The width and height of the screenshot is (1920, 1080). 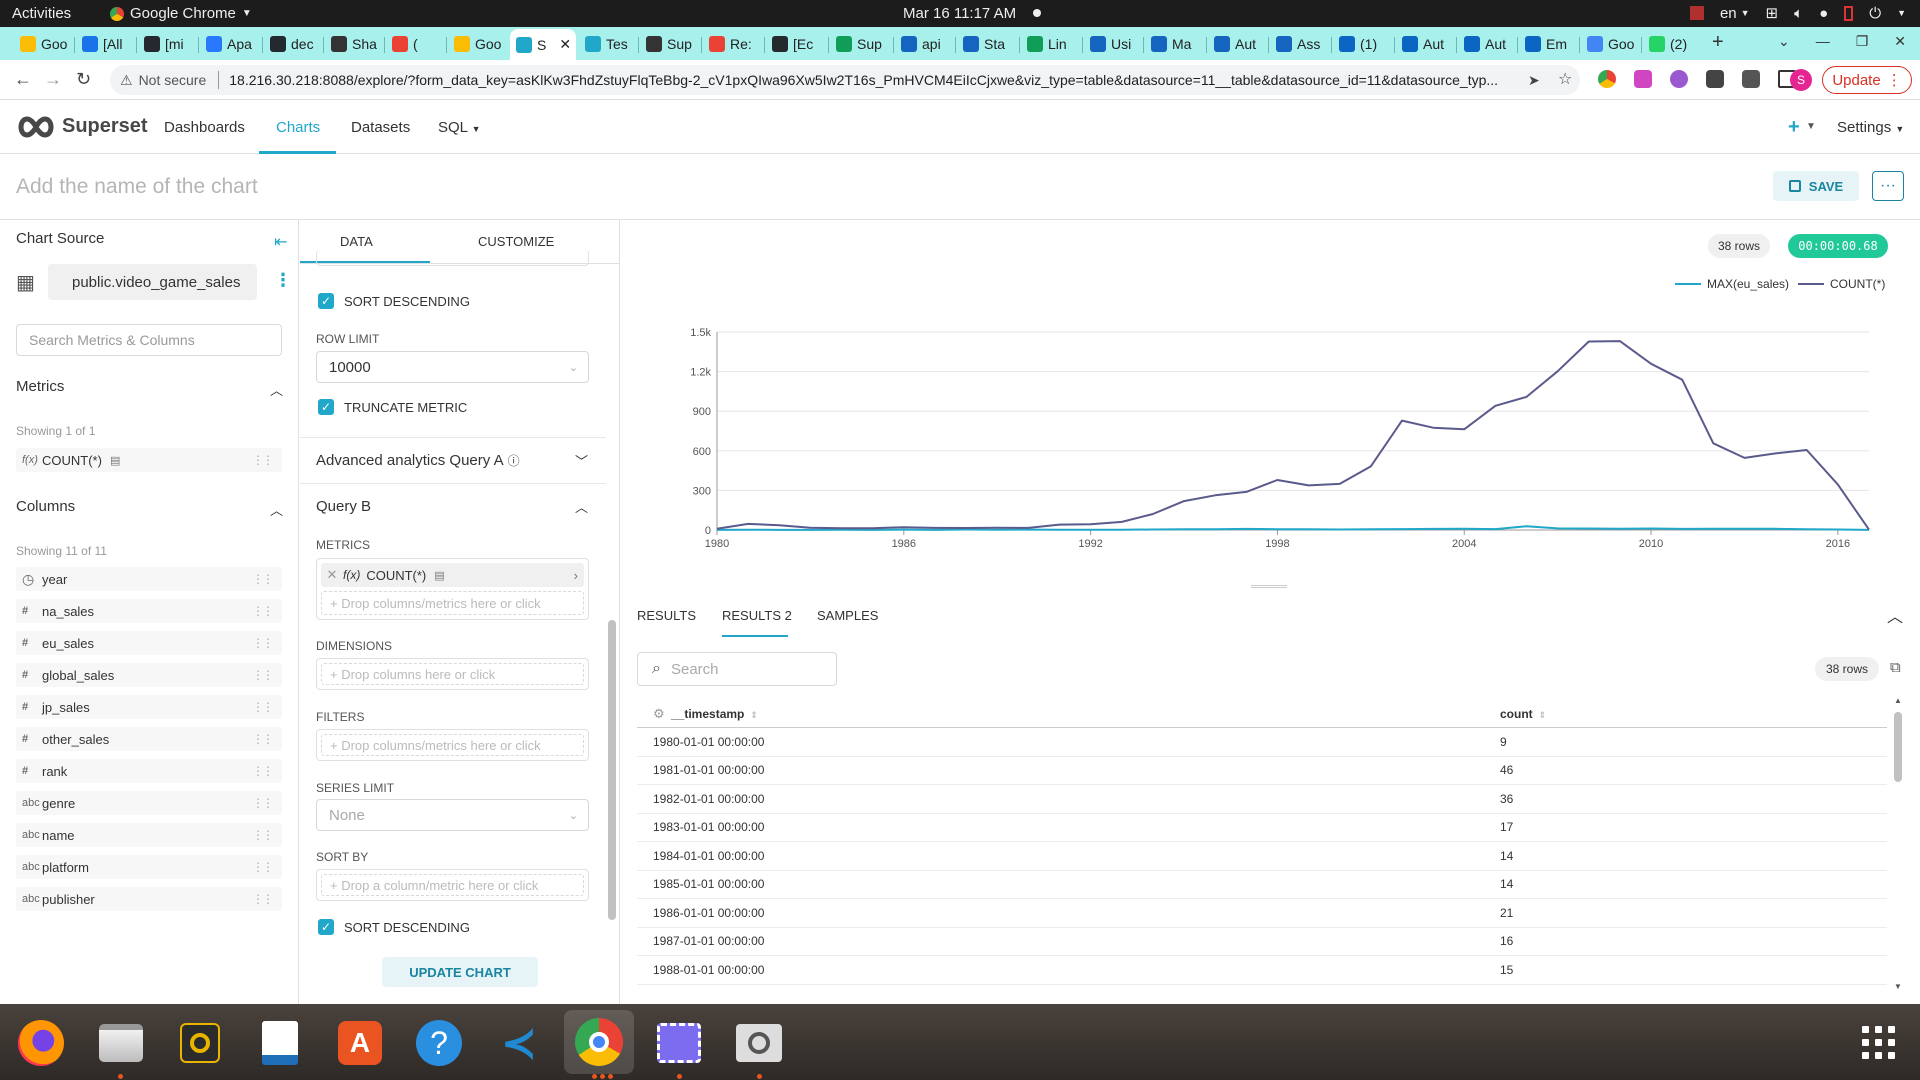 I want to click on warning-icon: ⚠, so click(x=126, y=79).